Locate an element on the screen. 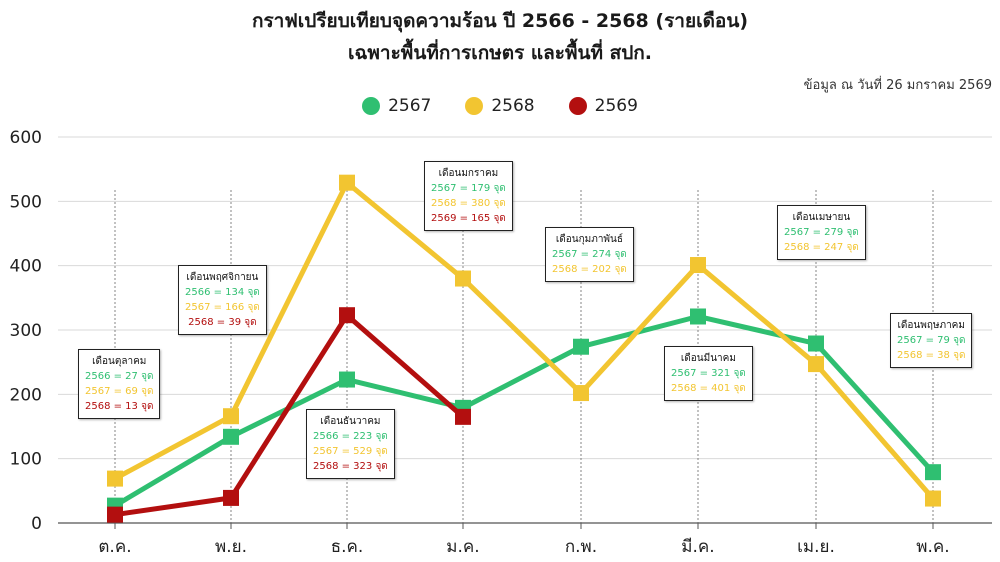 This screenshot has height=562, width=1000. annotation-line: 2568 = 39 จุด is located at coordinates (222, 322).